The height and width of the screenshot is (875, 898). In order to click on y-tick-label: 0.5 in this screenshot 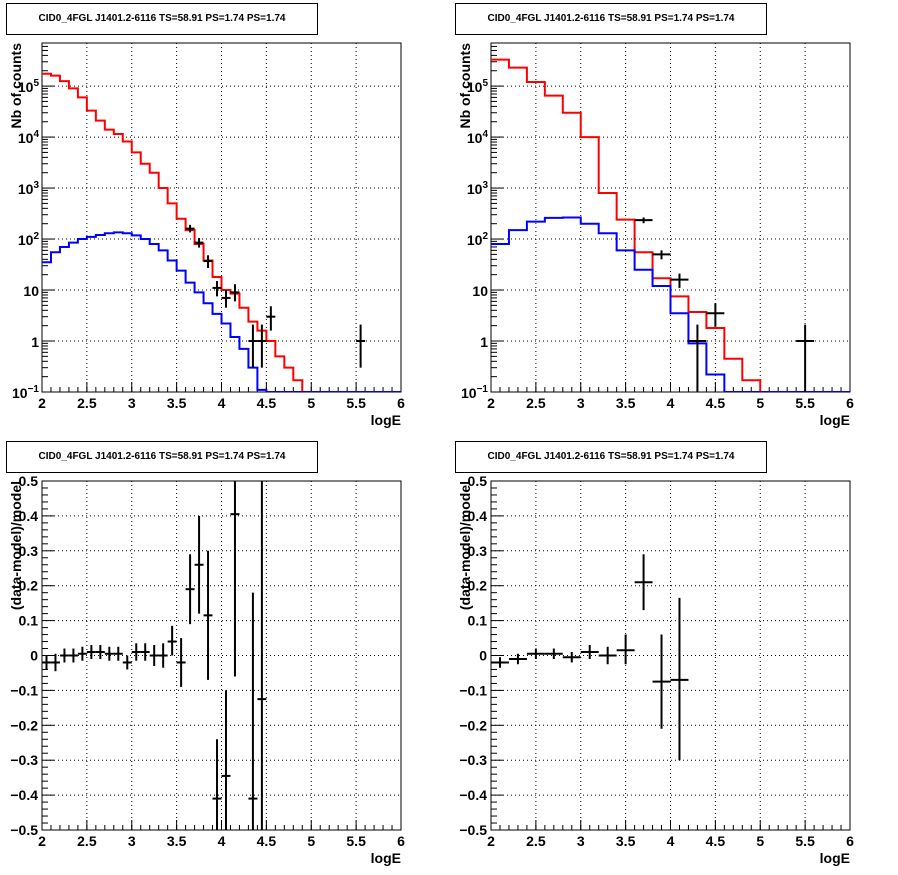, I will do `click(478, 481)`.